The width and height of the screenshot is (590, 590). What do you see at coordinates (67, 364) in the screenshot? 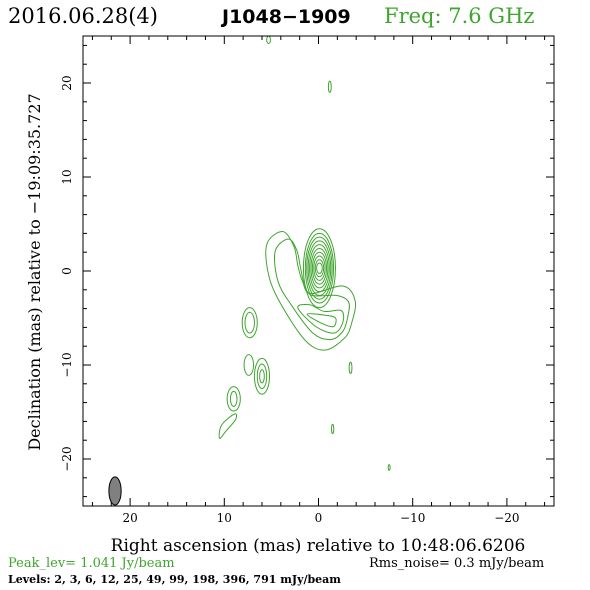
I see `y-tick-label: −10` at bounding box center [67, 364].